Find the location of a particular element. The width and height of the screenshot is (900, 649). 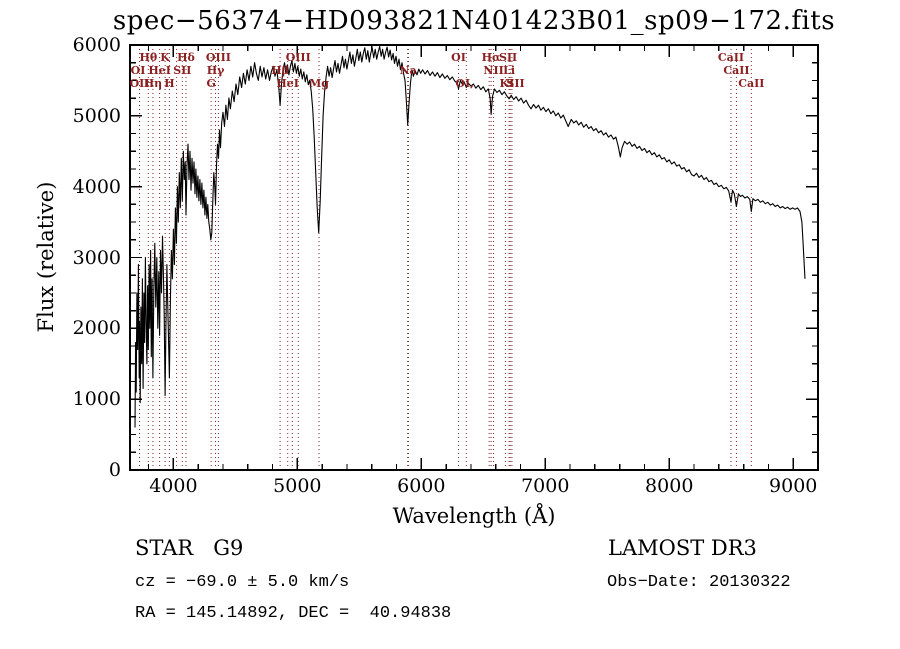

line-marker-label: KI is located at coordinates (507, 83).